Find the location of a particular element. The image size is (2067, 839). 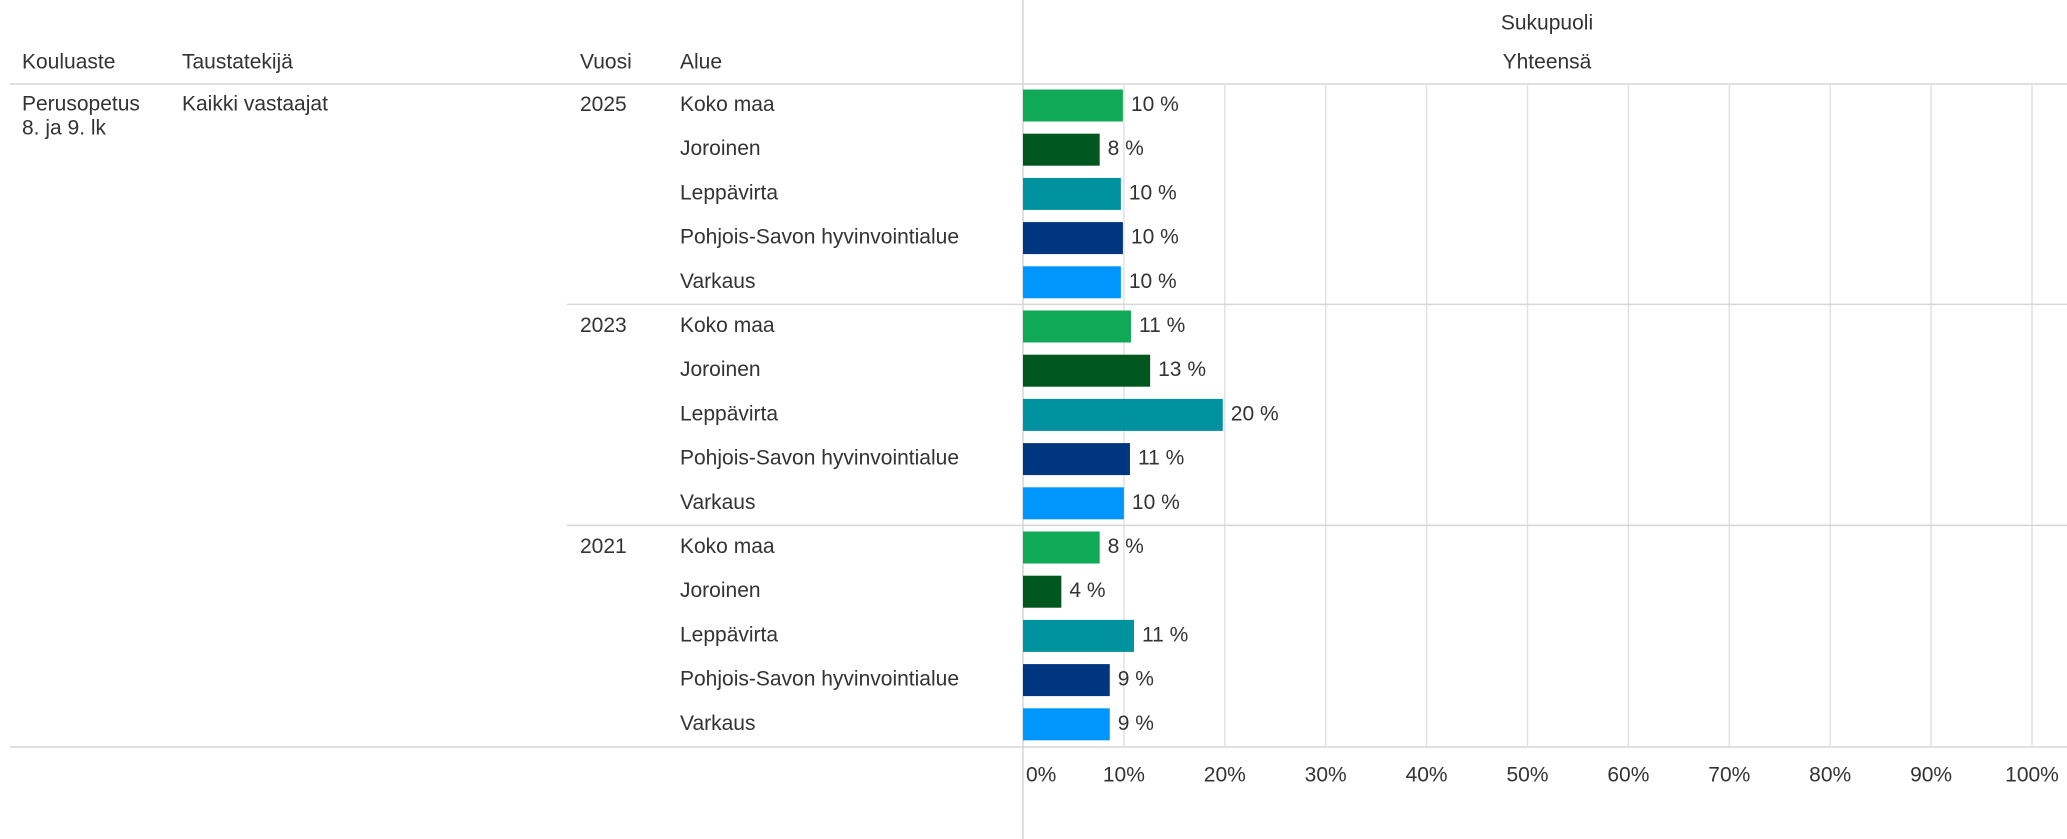

x-tick-label: 80% is located at coordinates (1830, 775).